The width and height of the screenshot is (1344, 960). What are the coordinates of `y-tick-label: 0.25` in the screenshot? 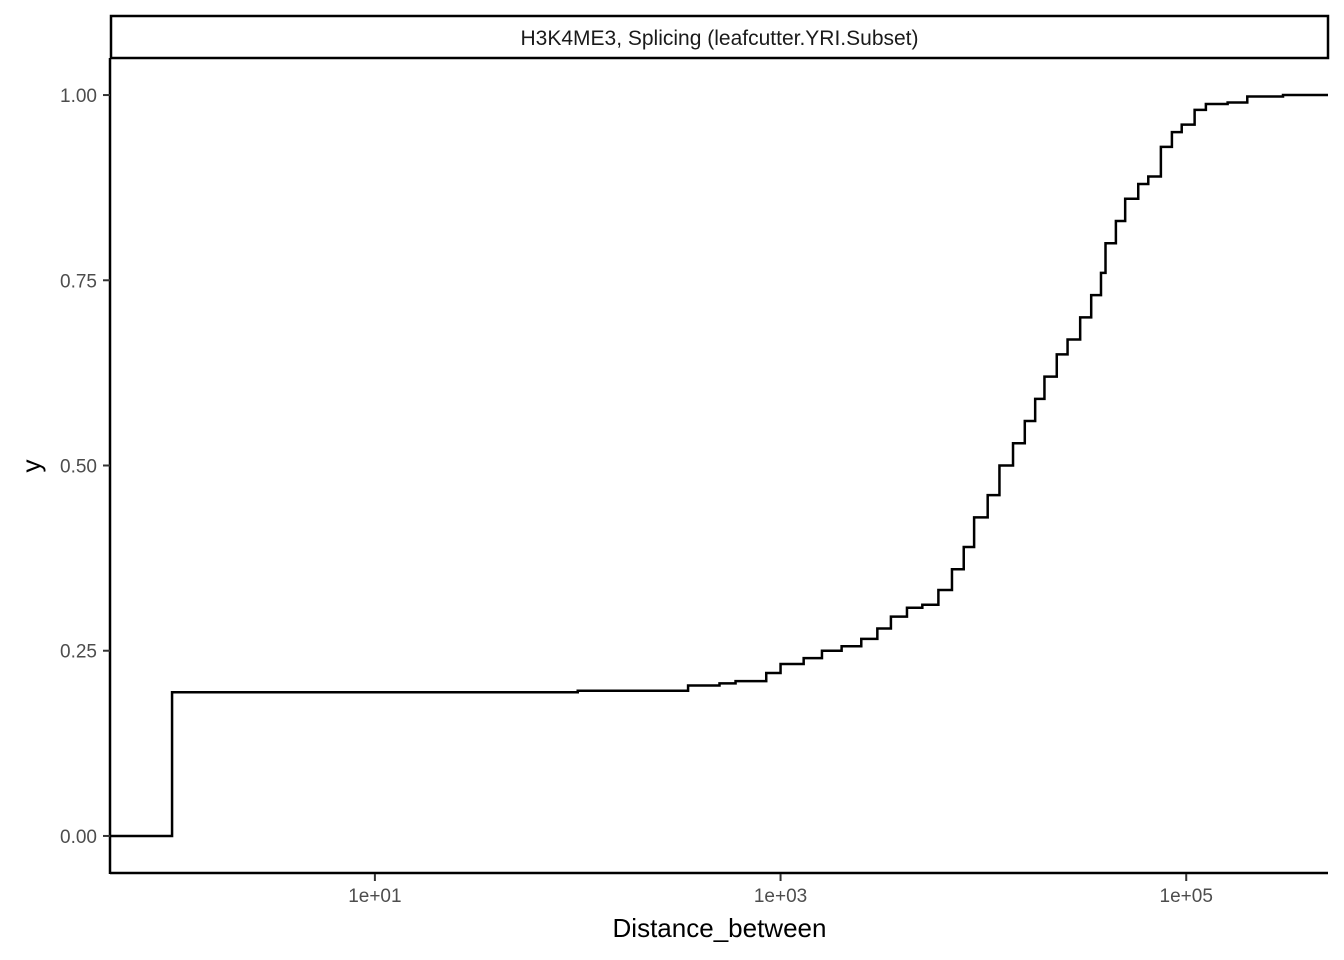 It's located at (78, 652).